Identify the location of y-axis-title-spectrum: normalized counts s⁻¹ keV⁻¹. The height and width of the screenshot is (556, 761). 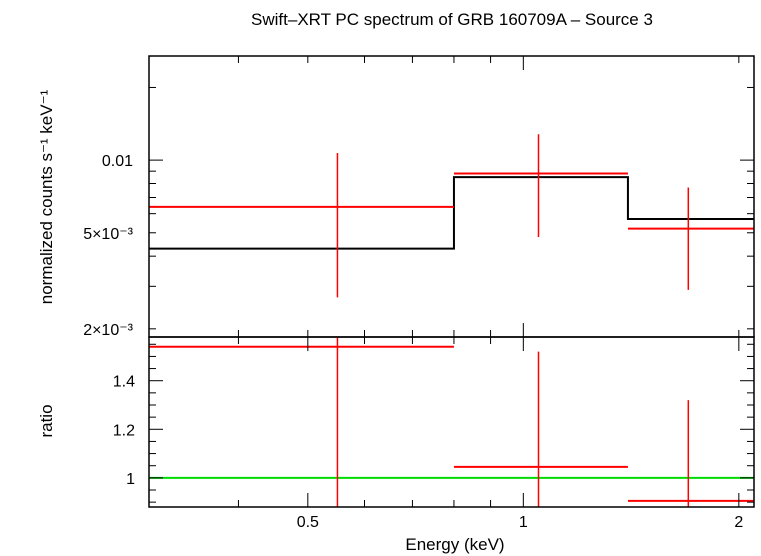
(46, 196).